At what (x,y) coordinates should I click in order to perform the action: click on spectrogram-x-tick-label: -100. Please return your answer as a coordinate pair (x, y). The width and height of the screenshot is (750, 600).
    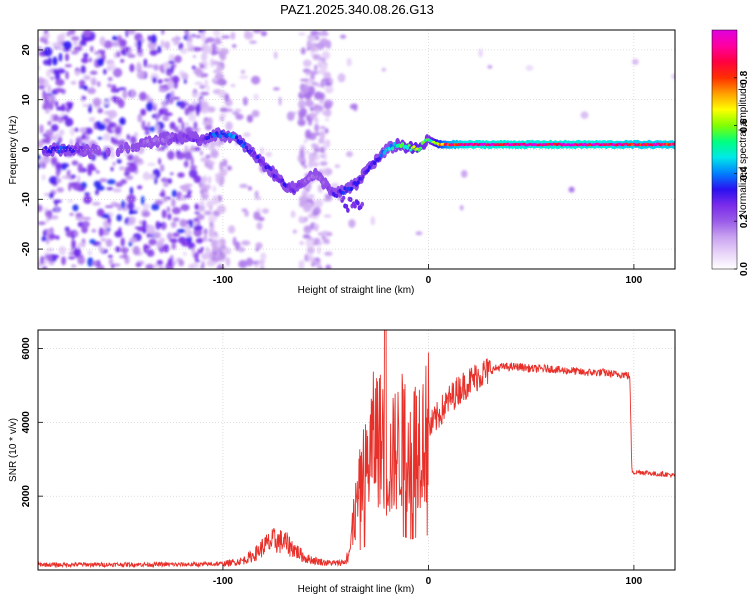
    Looking at the image, I should click on (223, 280).